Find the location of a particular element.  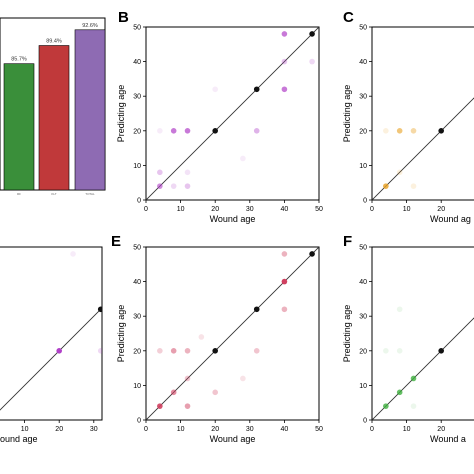

panel-a: 85.7% RF 89.4% KLT 92.6% TOTAL is located at coordinates (53, 106).